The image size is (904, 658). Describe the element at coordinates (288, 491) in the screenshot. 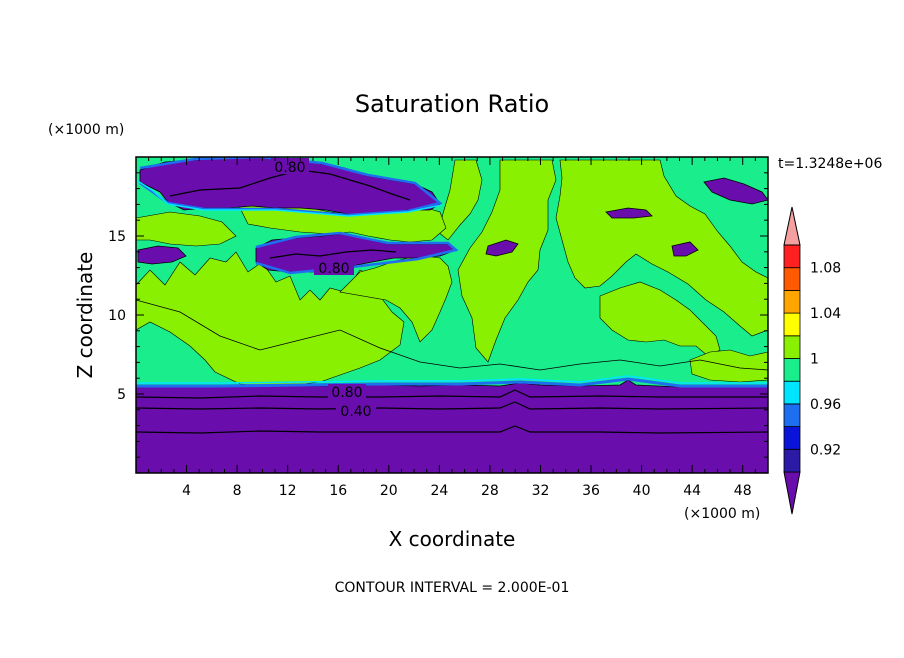

I see `x-tick-label: 12` at that location.